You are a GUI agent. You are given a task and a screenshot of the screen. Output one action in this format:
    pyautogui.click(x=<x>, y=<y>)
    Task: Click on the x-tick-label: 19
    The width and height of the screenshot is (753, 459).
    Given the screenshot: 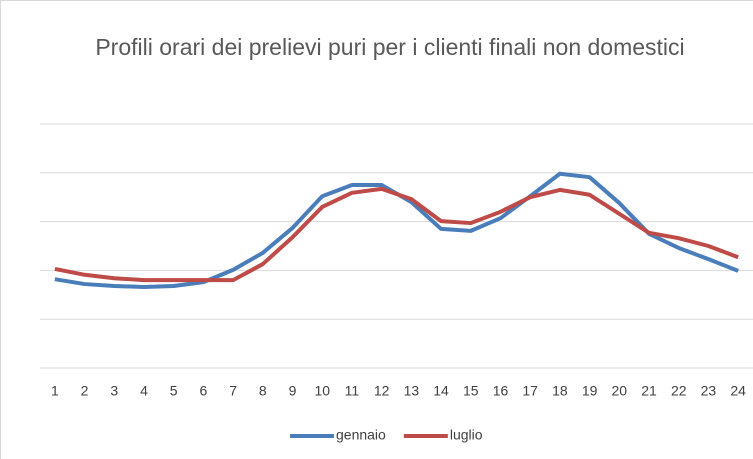 What is the action you would take?
    pyautogui.click(x=590, y=391)
    